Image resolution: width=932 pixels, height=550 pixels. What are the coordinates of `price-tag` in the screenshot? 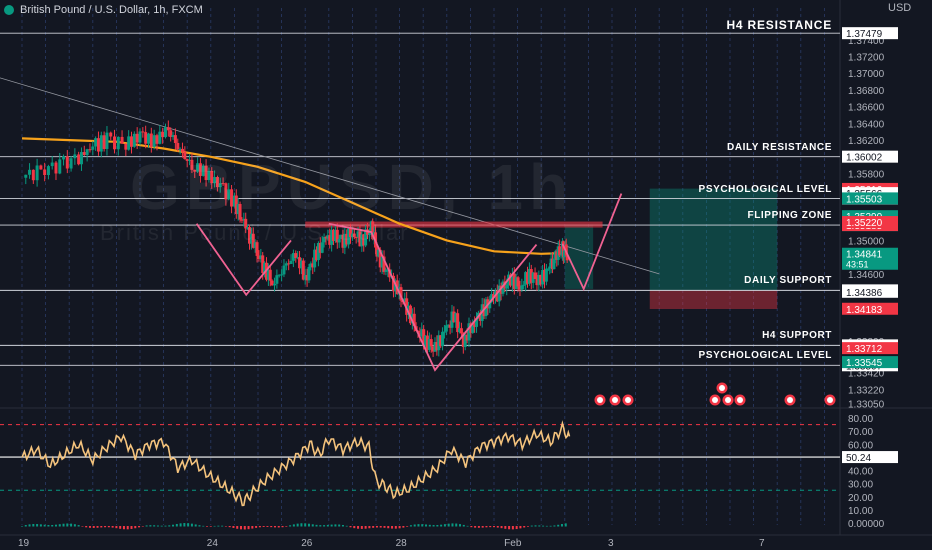 It's located at (870, 198).